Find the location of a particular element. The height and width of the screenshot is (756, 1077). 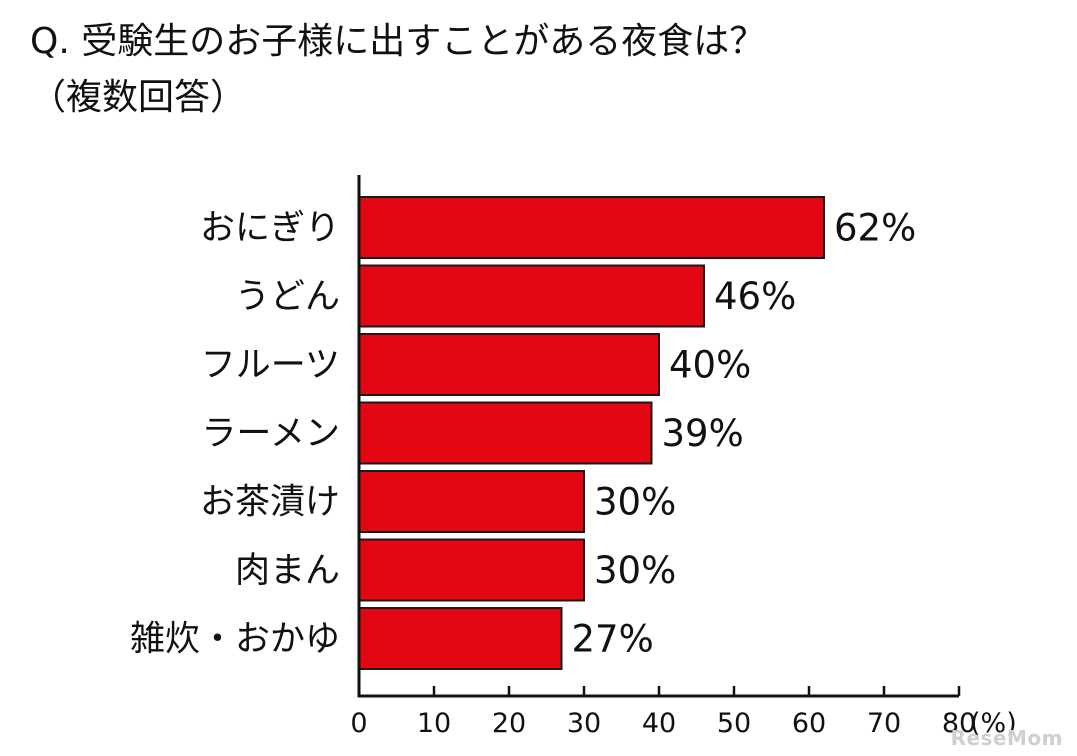

category-label: ラーメン is located at coordinates (270, 434).